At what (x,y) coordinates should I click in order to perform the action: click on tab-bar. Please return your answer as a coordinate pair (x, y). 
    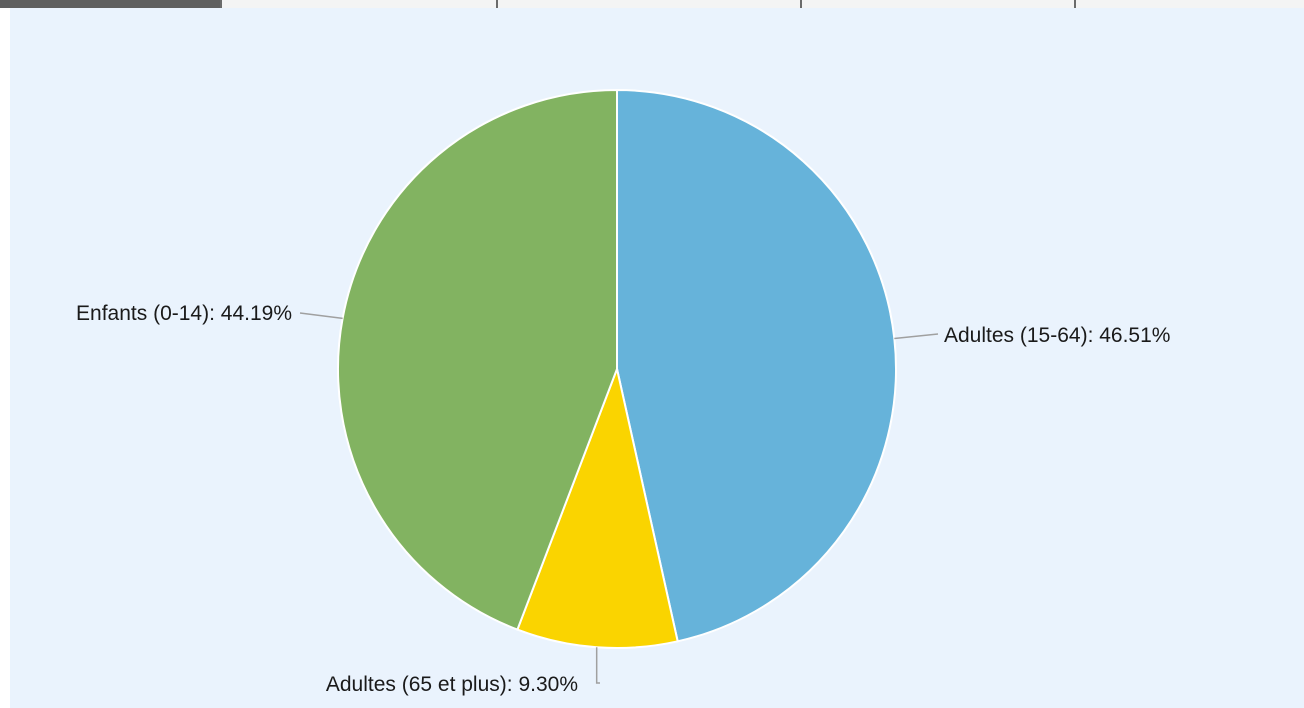
    Looking at the image, I should click on (652, 4).